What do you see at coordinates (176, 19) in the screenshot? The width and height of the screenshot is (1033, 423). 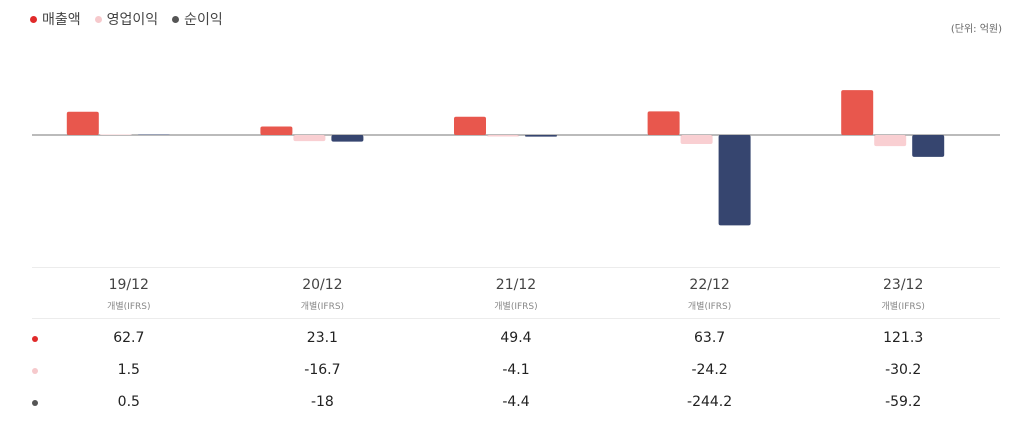 I see `net-income-dot-icon` at bounding box center [176, 19].